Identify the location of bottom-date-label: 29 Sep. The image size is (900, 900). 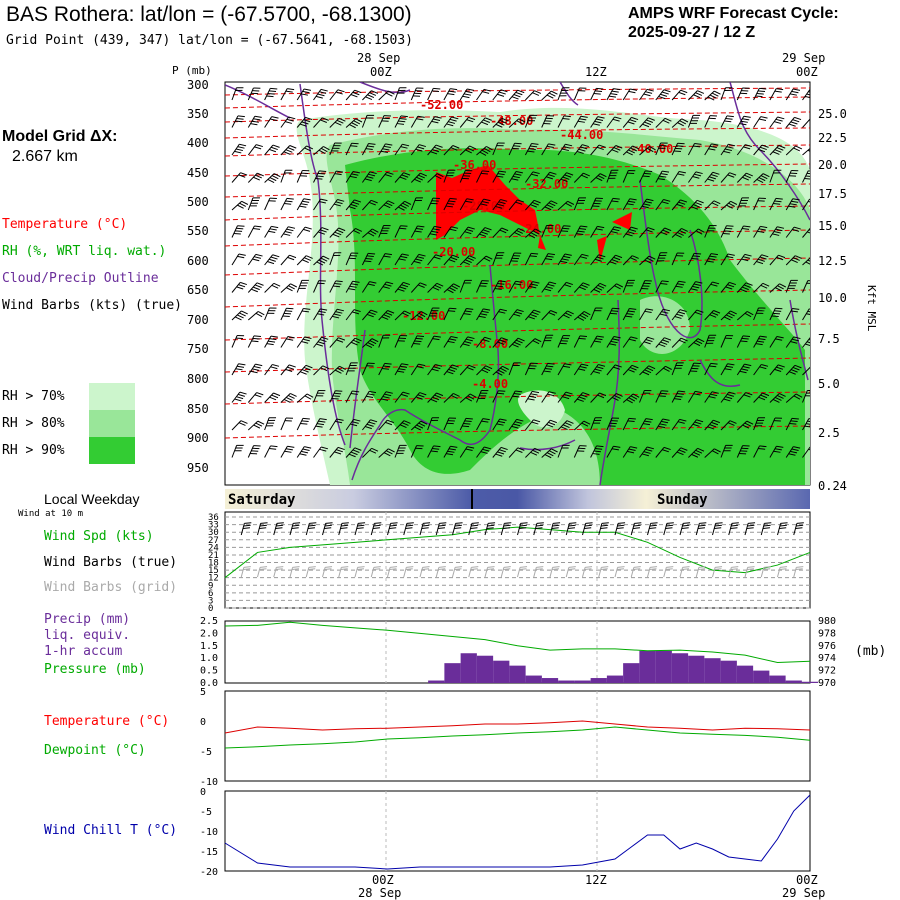
(803, 893).